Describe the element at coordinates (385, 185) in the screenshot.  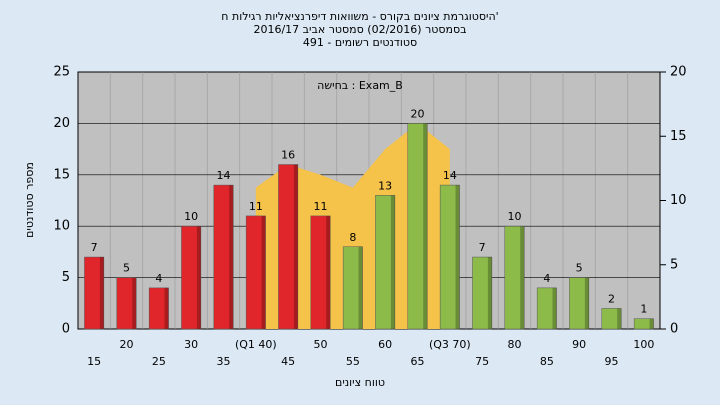
I see `value-label: 13` at that location.